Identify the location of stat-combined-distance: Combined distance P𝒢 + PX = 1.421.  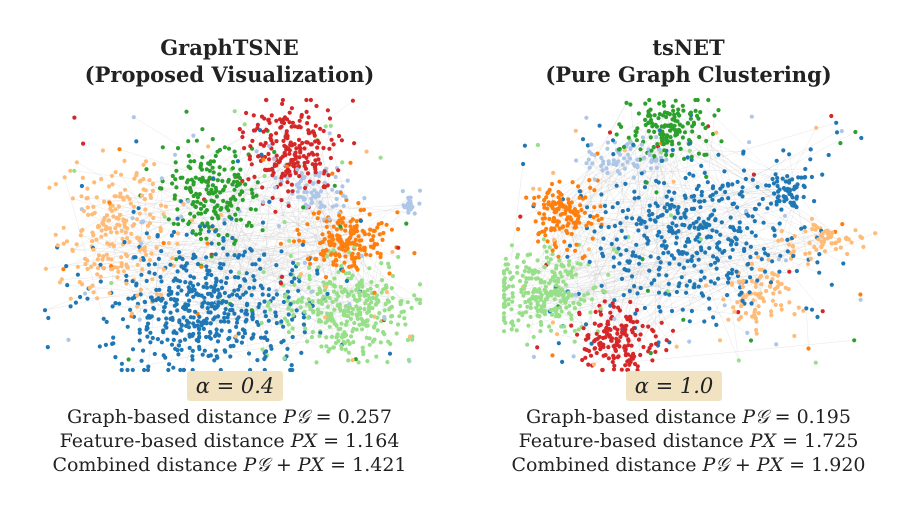
(229, 465).